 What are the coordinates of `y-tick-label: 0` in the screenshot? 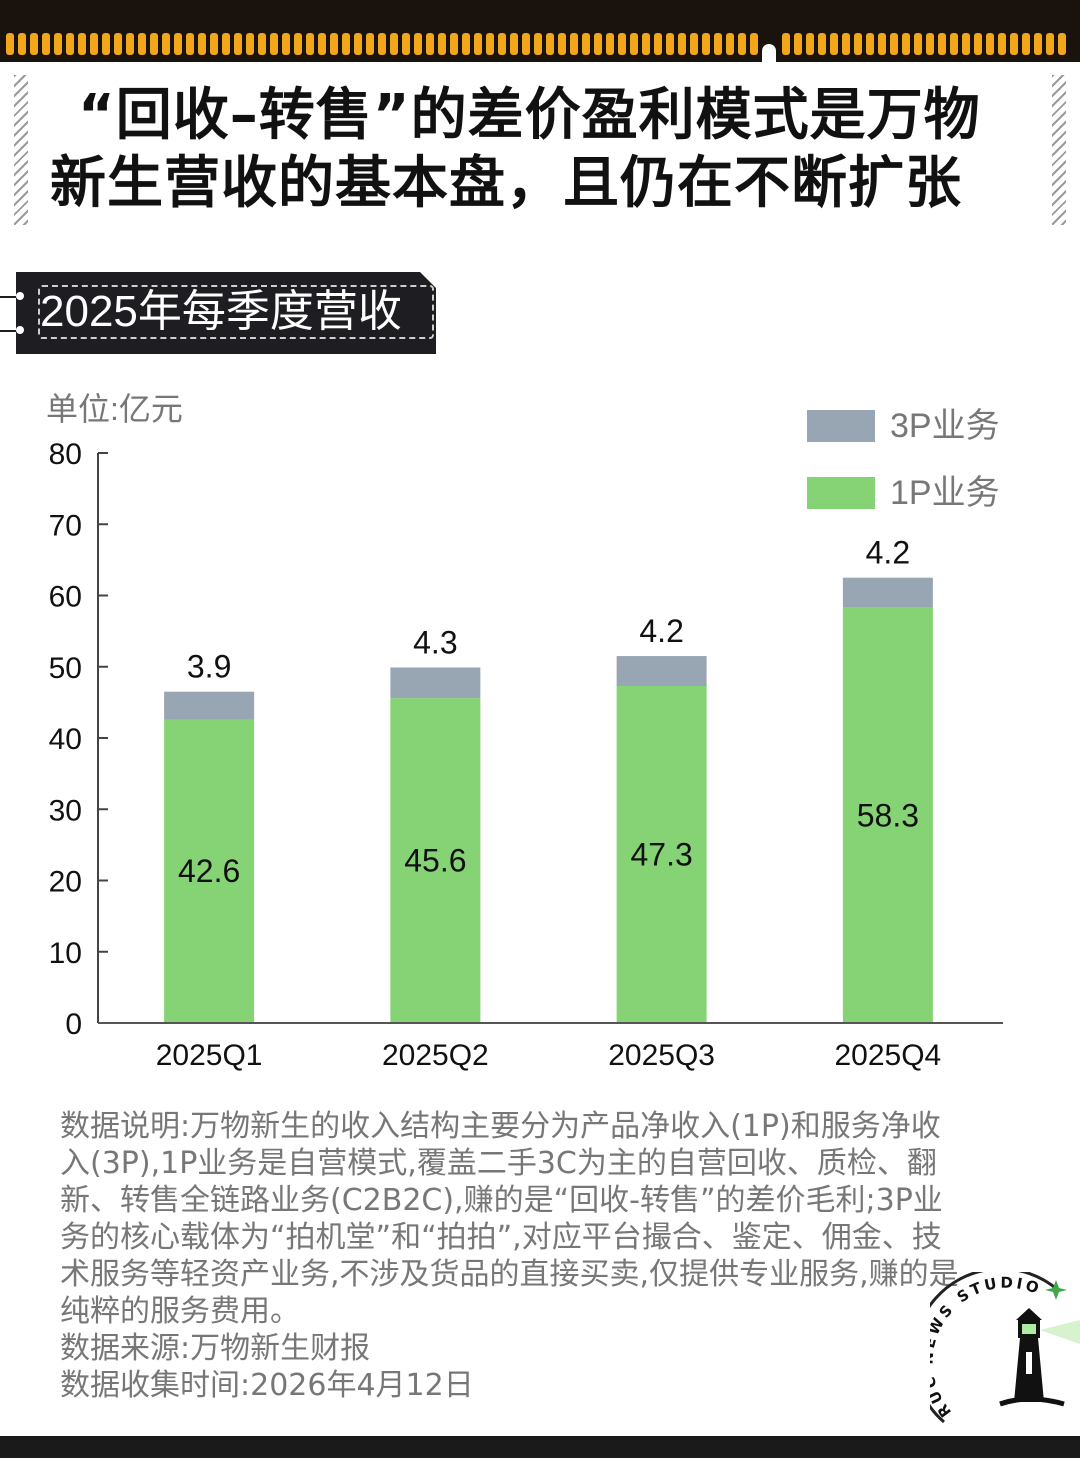 It's located at (73, 1024).